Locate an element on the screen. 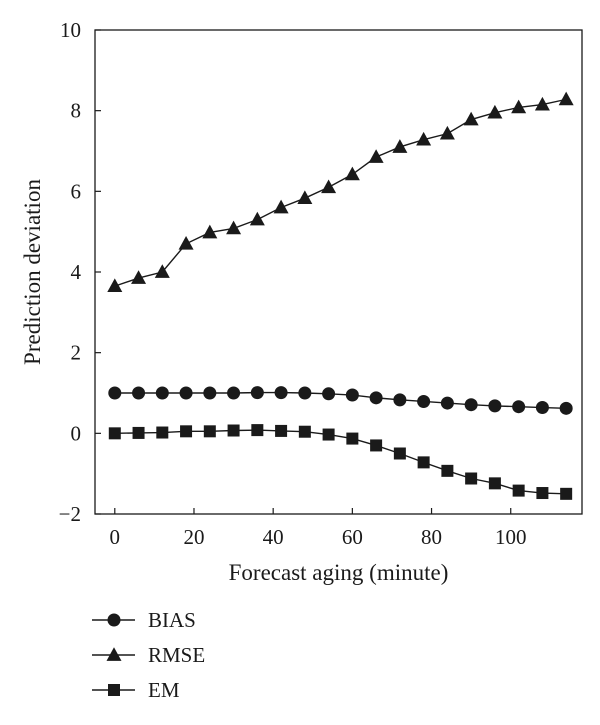  y-tick-label: 2 is located at coordinates (76, 353).